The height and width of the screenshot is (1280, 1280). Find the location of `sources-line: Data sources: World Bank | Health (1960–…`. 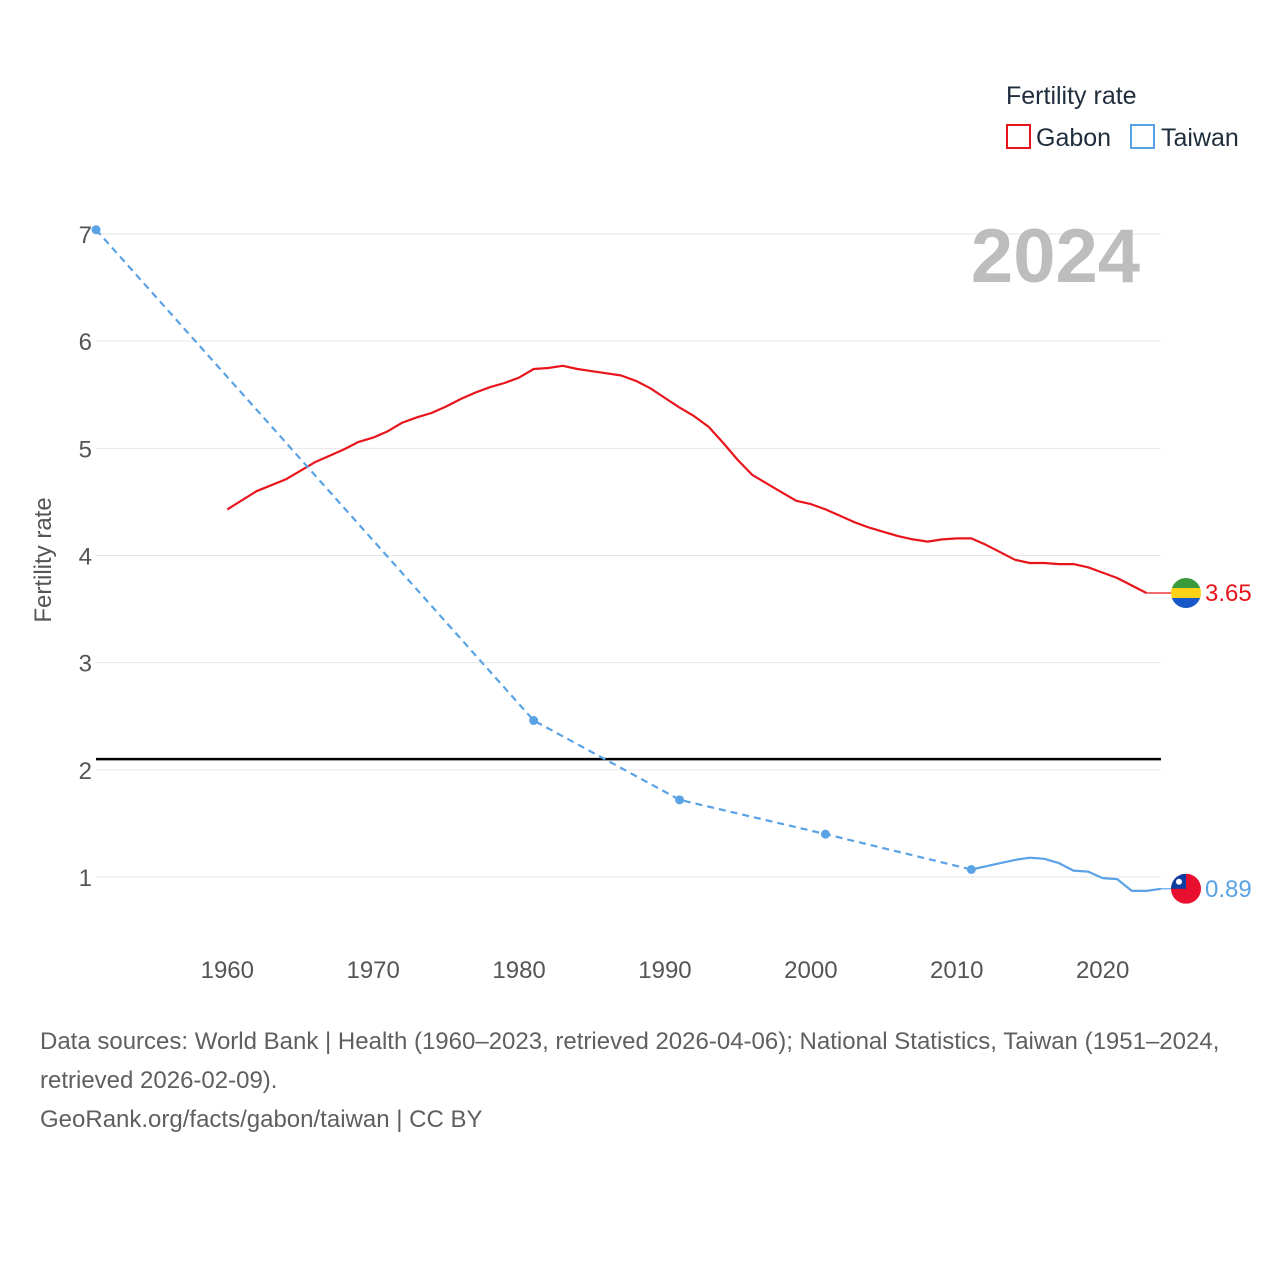

sources-line: Data sources: World Bank | Health (1960–… is located at coordinates (630, 1061).